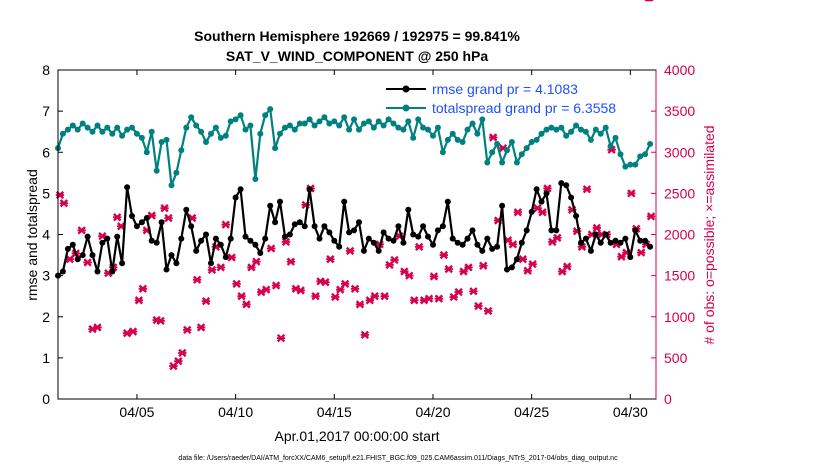 The image size is (830, 470). Describe the element at coordinates (668, 399) in the screenshot. I see `right-y-tick-label-0: 0` at that location.